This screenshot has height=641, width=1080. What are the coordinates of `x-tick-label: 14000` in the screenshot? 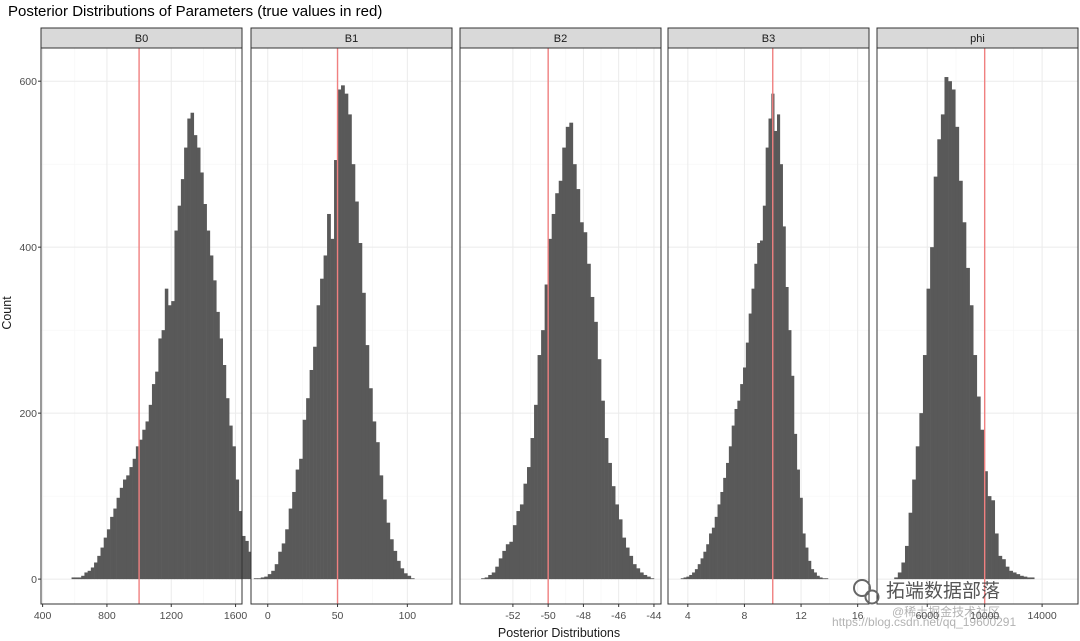 It's located at (1042, 616).